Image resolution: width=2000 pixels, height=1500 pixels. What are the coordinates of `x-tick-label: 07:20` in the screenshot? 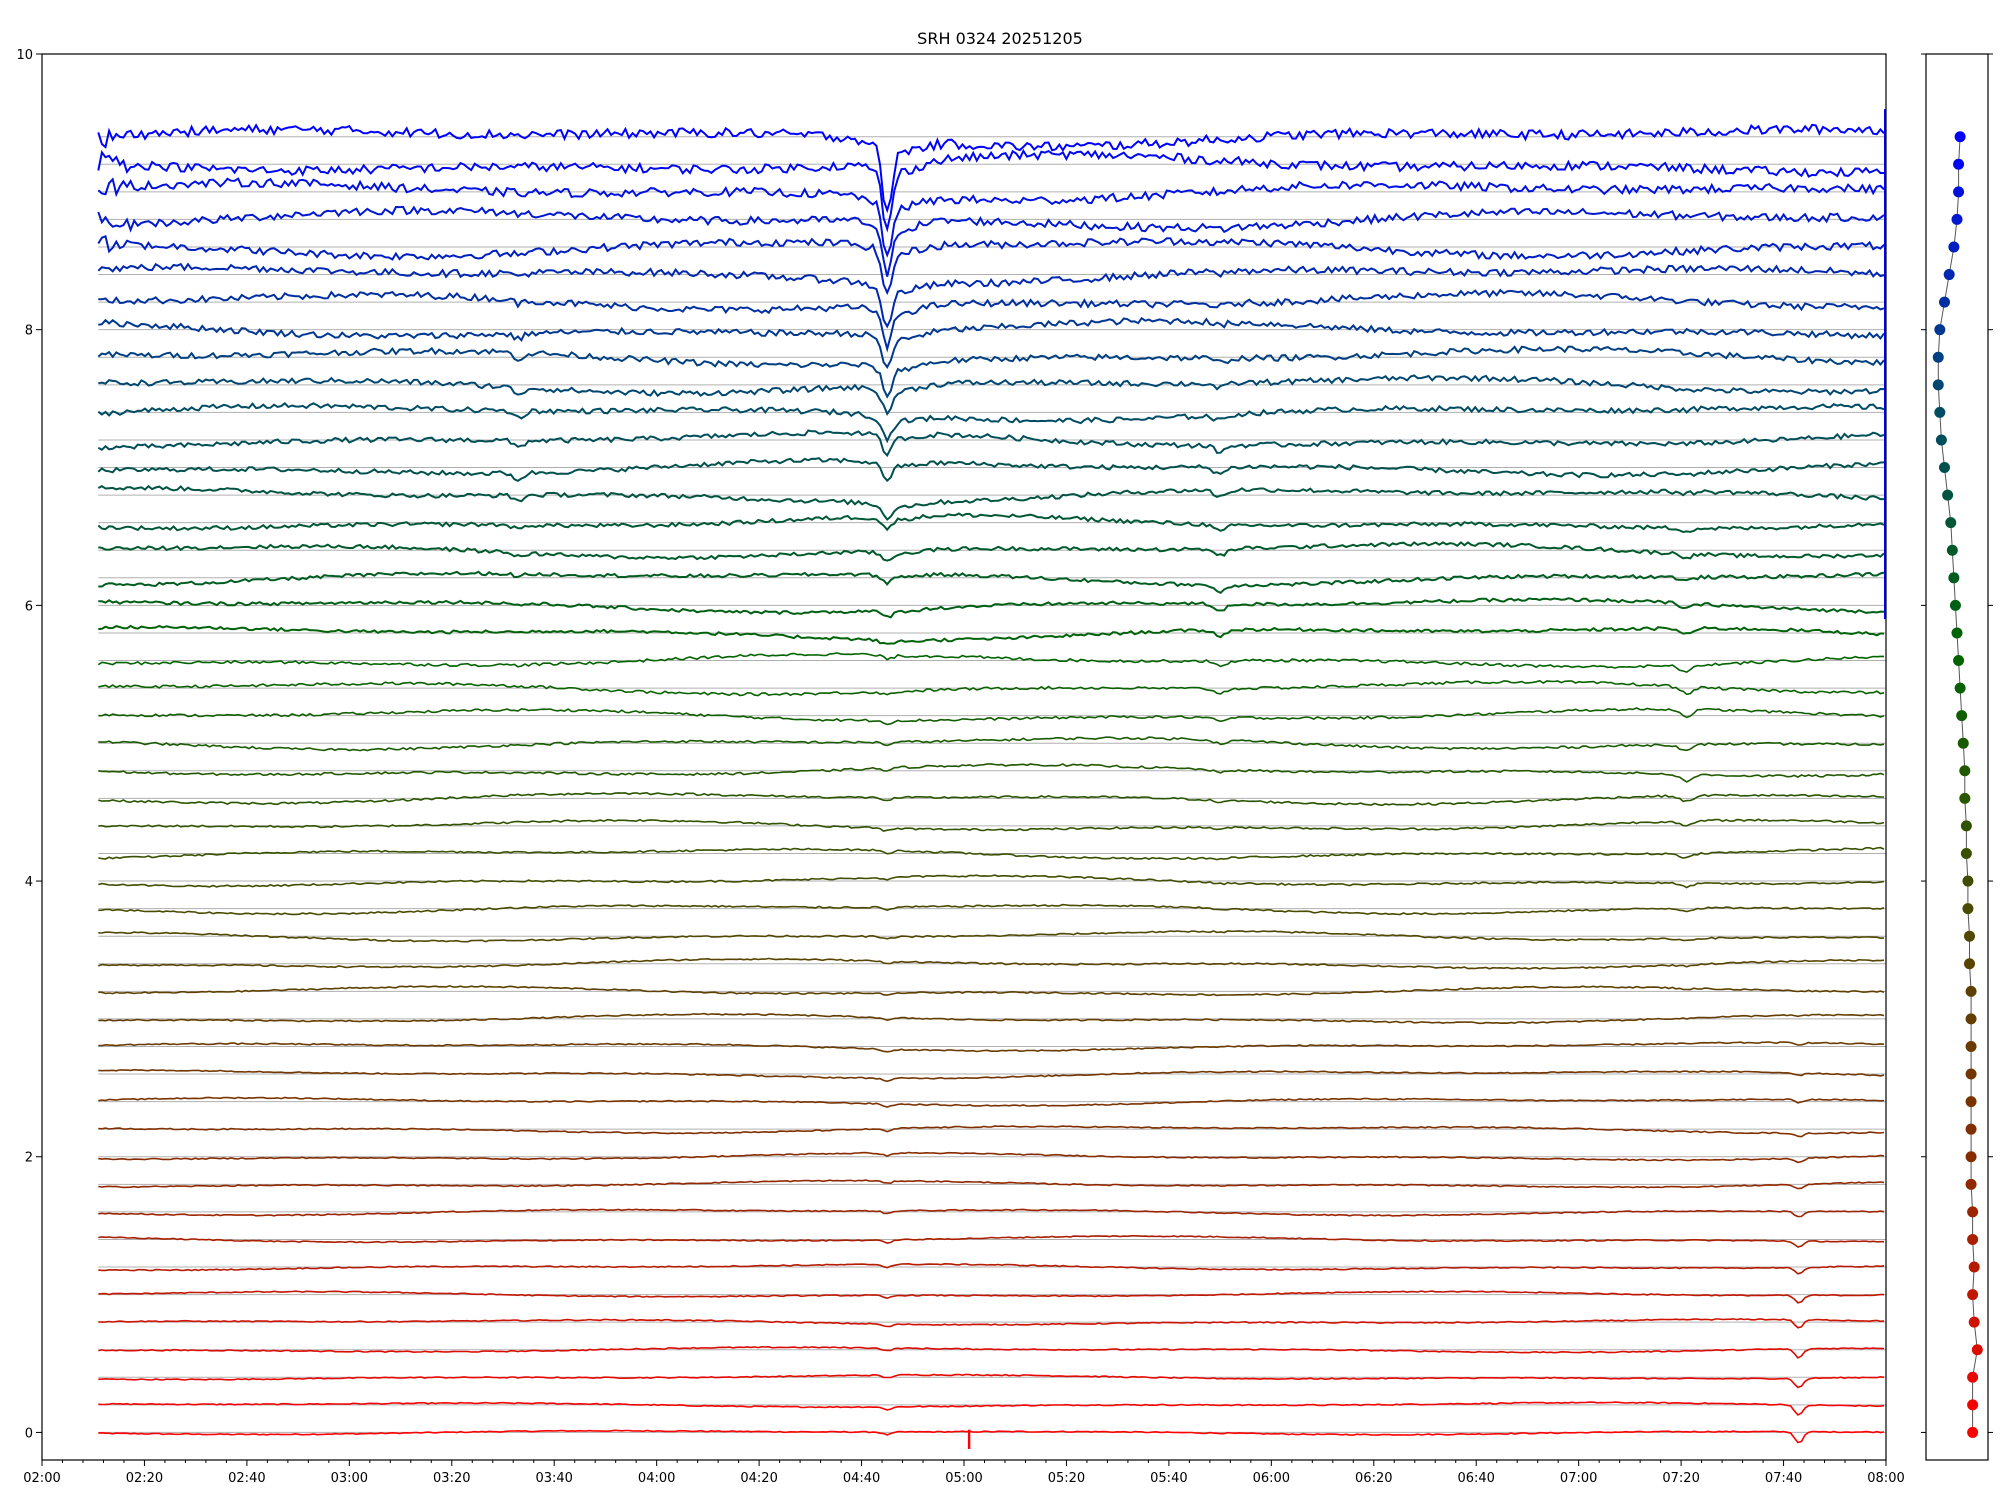 It's located at (1680, 1478).